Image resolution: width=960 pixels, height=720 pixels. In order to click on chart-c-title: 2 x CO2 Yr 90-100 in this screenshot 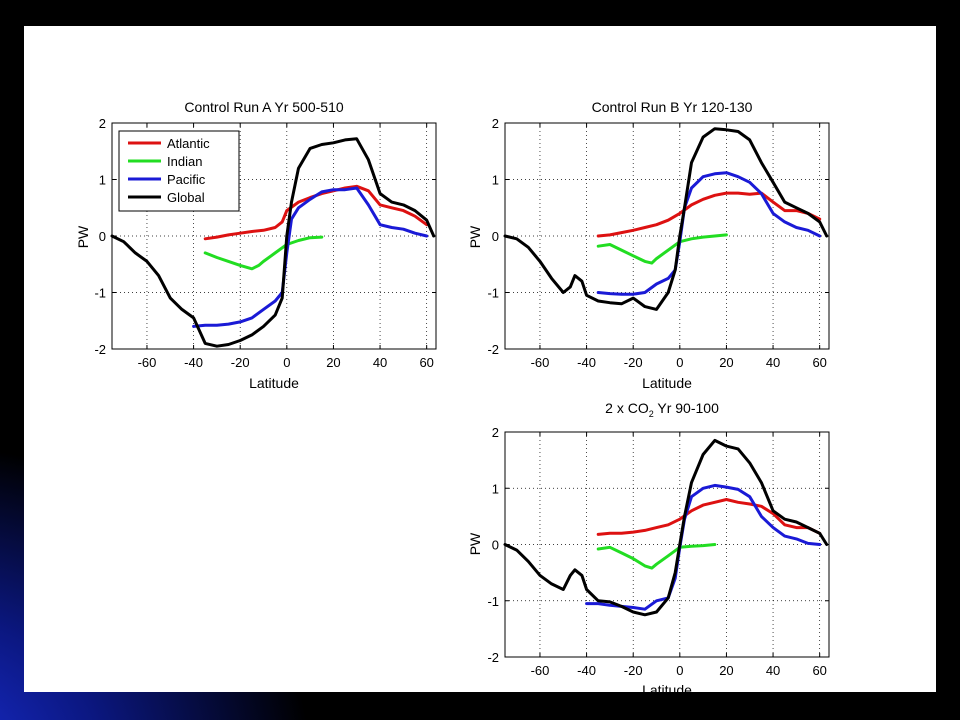, I will do `click(662, 409)`.